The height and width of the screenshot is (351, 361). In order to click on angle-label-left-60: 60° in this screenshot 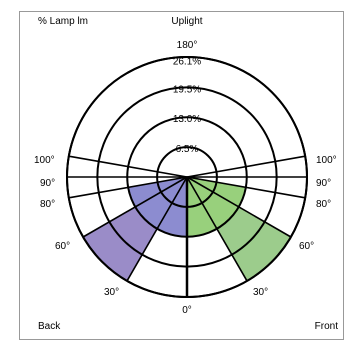, I will do `click(62, 246)`.